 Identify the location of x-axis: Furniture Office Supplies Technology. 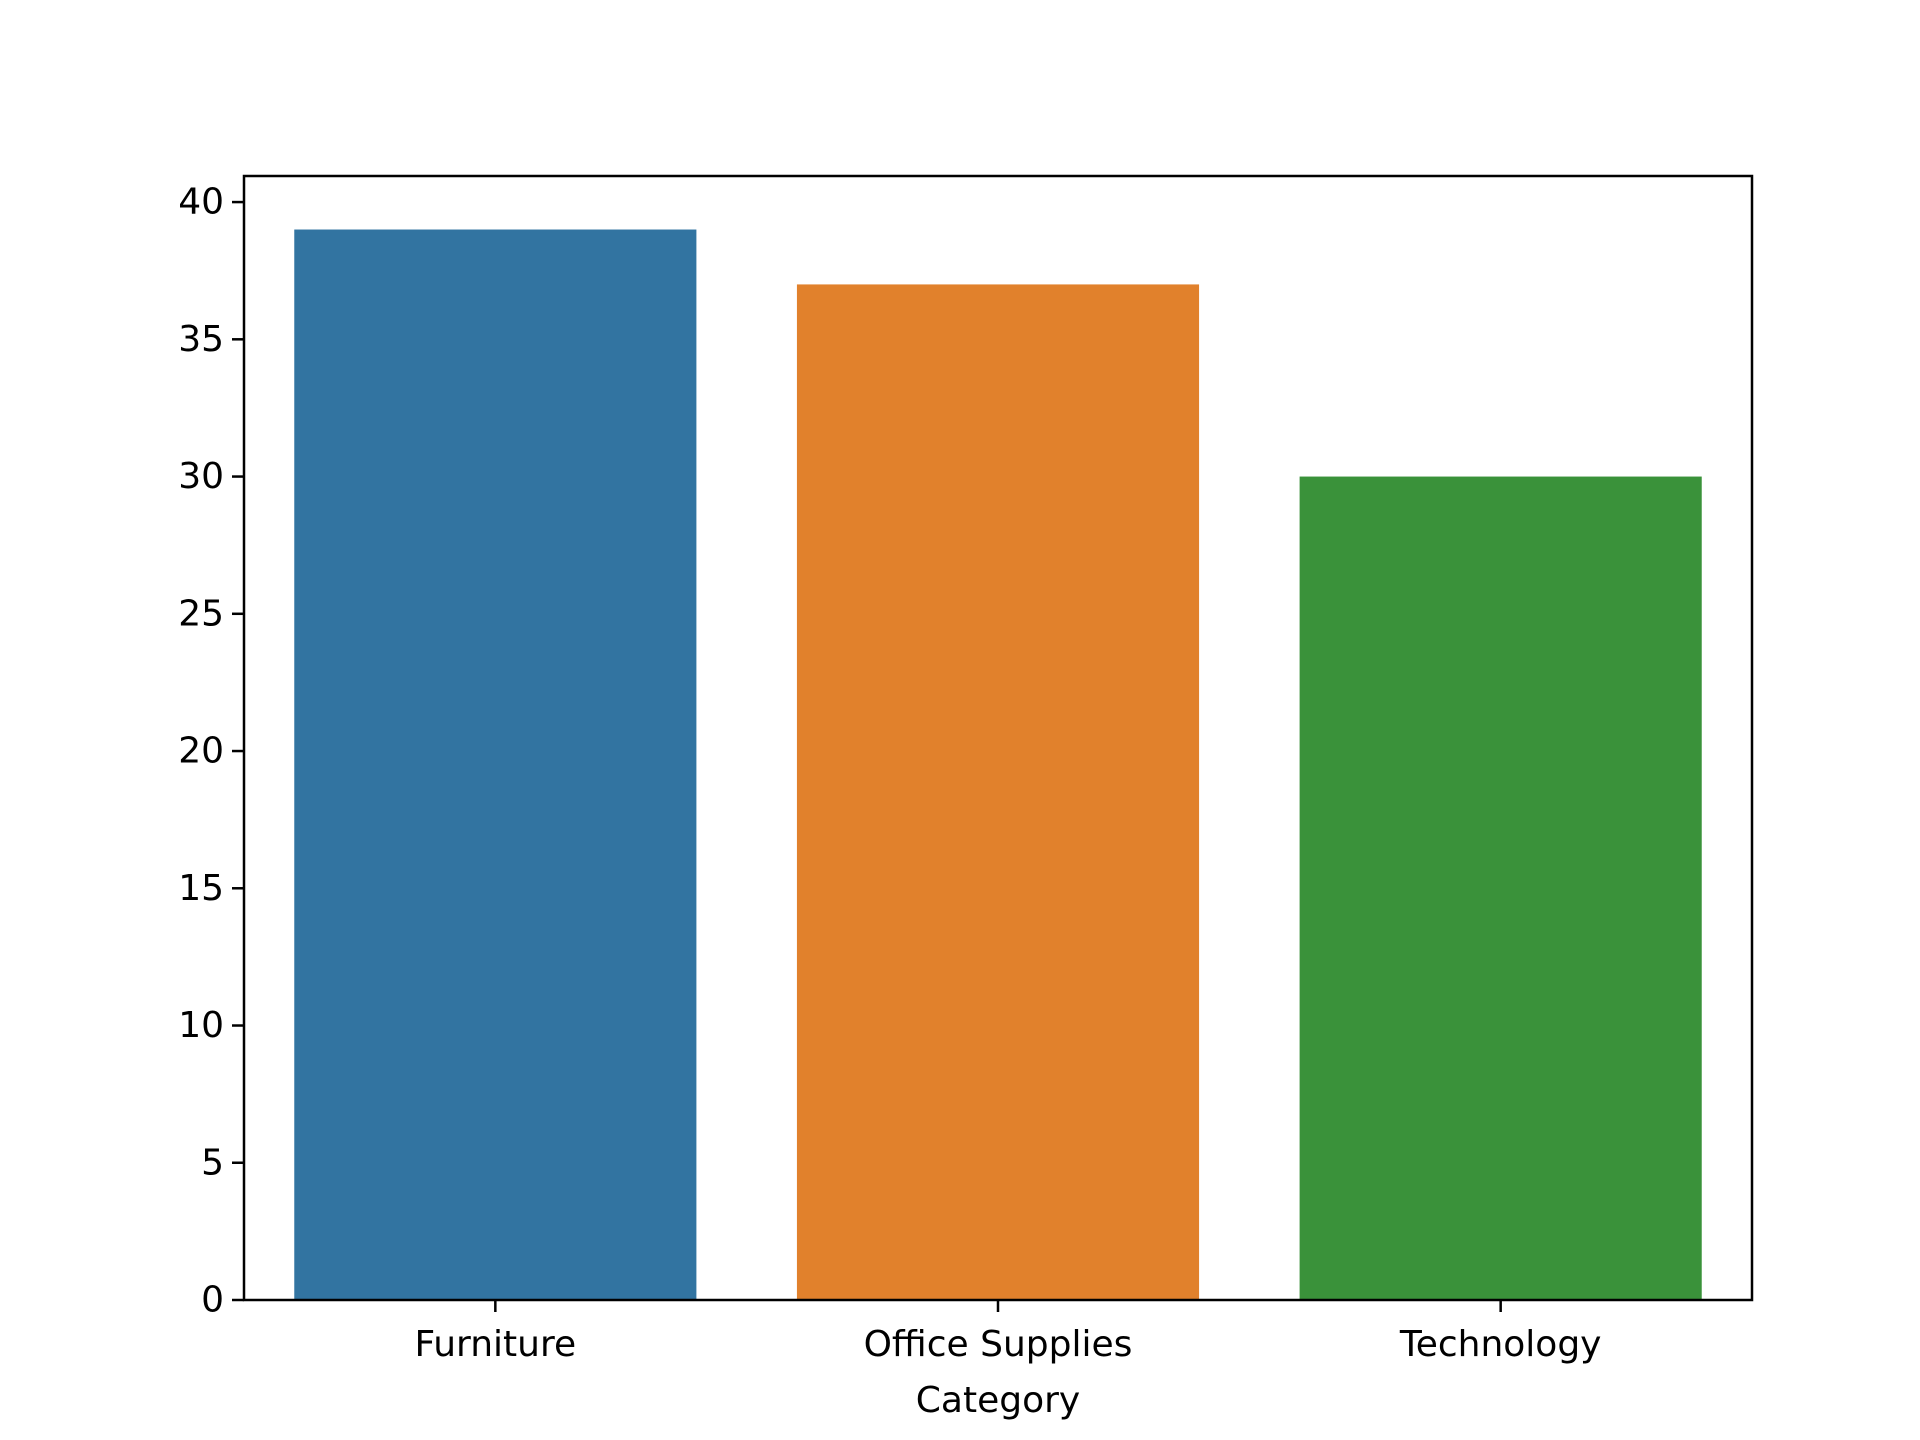
(1008, 1332).